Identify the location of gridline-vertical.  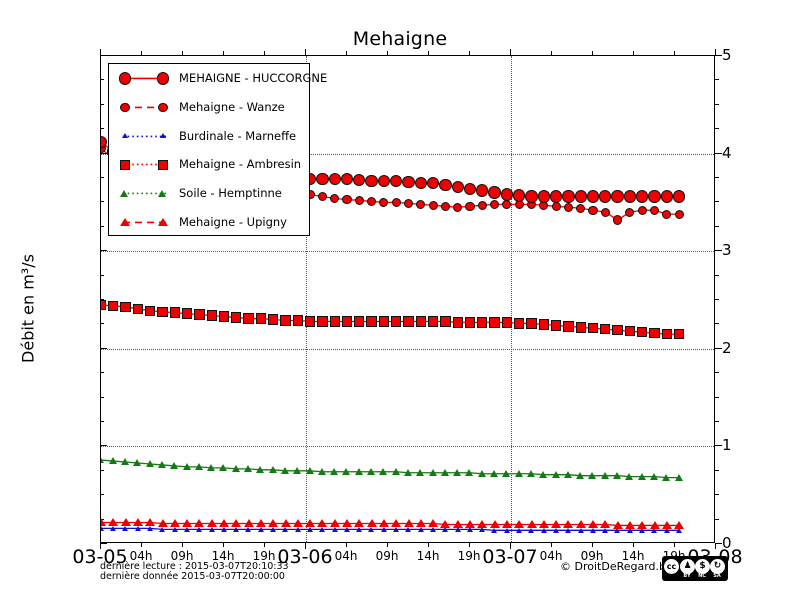
(306, 299).